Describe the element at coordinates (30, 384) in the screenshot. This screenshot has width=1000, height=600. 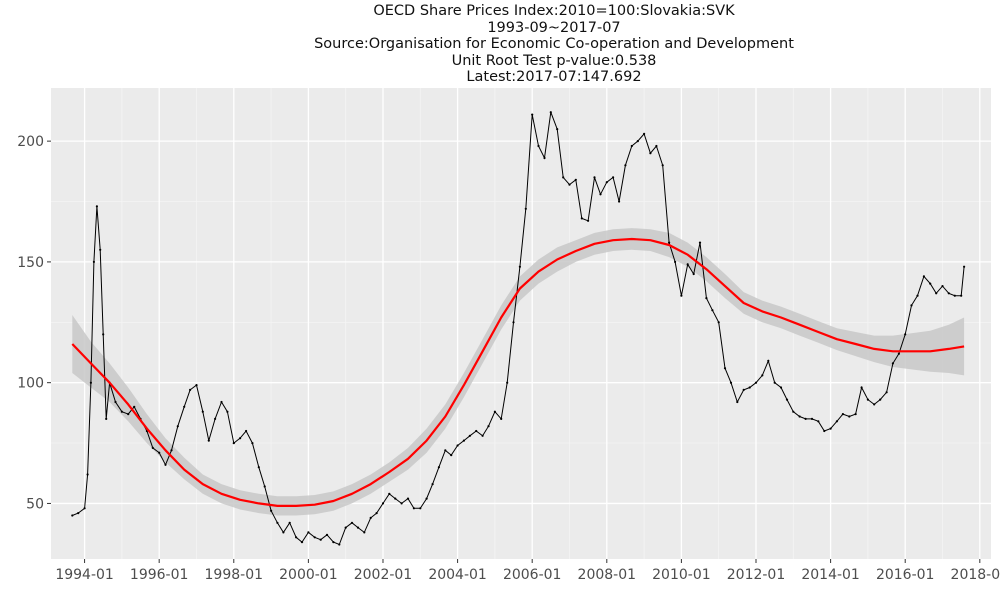
I see `y-tick-label: 100` at that location.